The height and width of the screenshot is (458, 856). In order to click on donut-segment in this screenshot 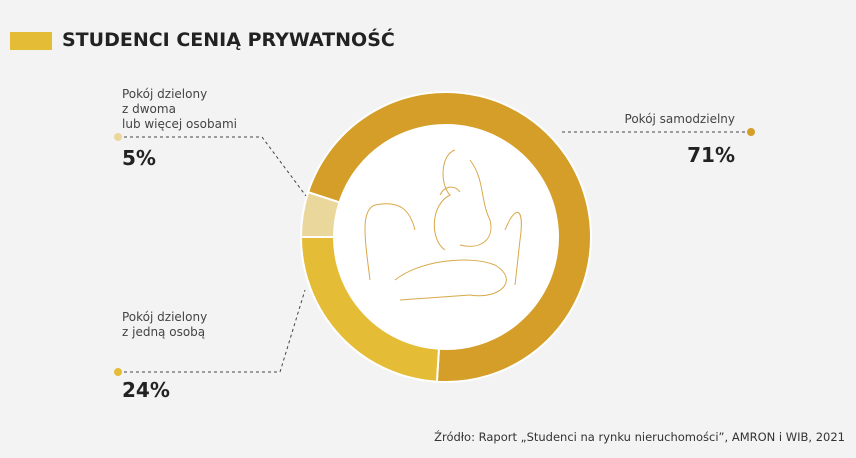, I will do `click(320, 214)`.